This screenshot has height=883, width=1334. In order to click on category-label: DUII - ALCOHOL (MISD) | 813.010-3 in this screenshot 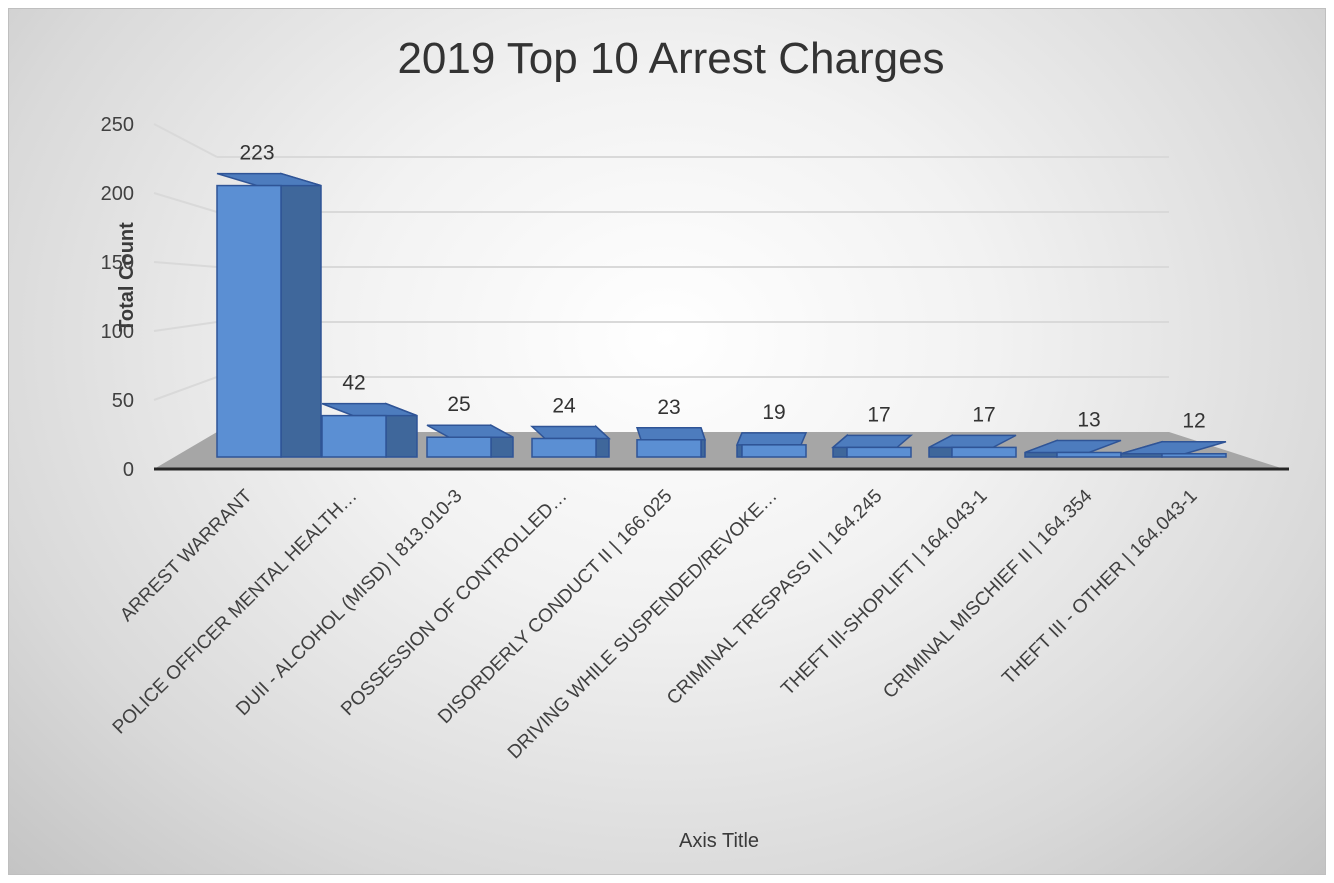, I will do `click(349, 603)`.